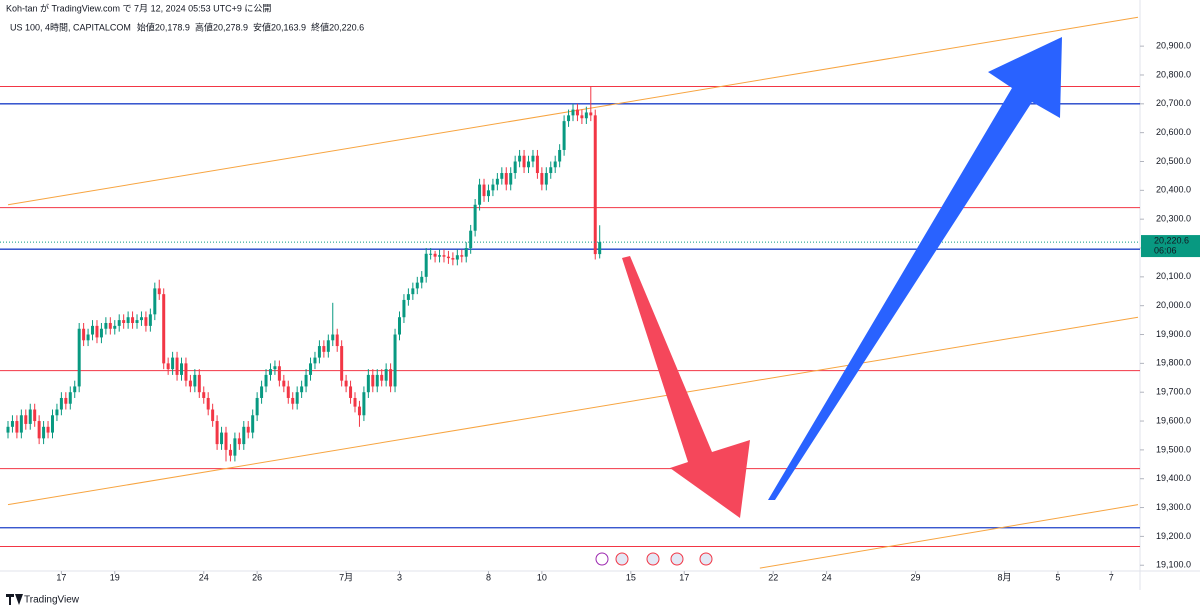  Describe the element at coordinates (654, 559) in the screenshot. I see `event-icons` at that location.